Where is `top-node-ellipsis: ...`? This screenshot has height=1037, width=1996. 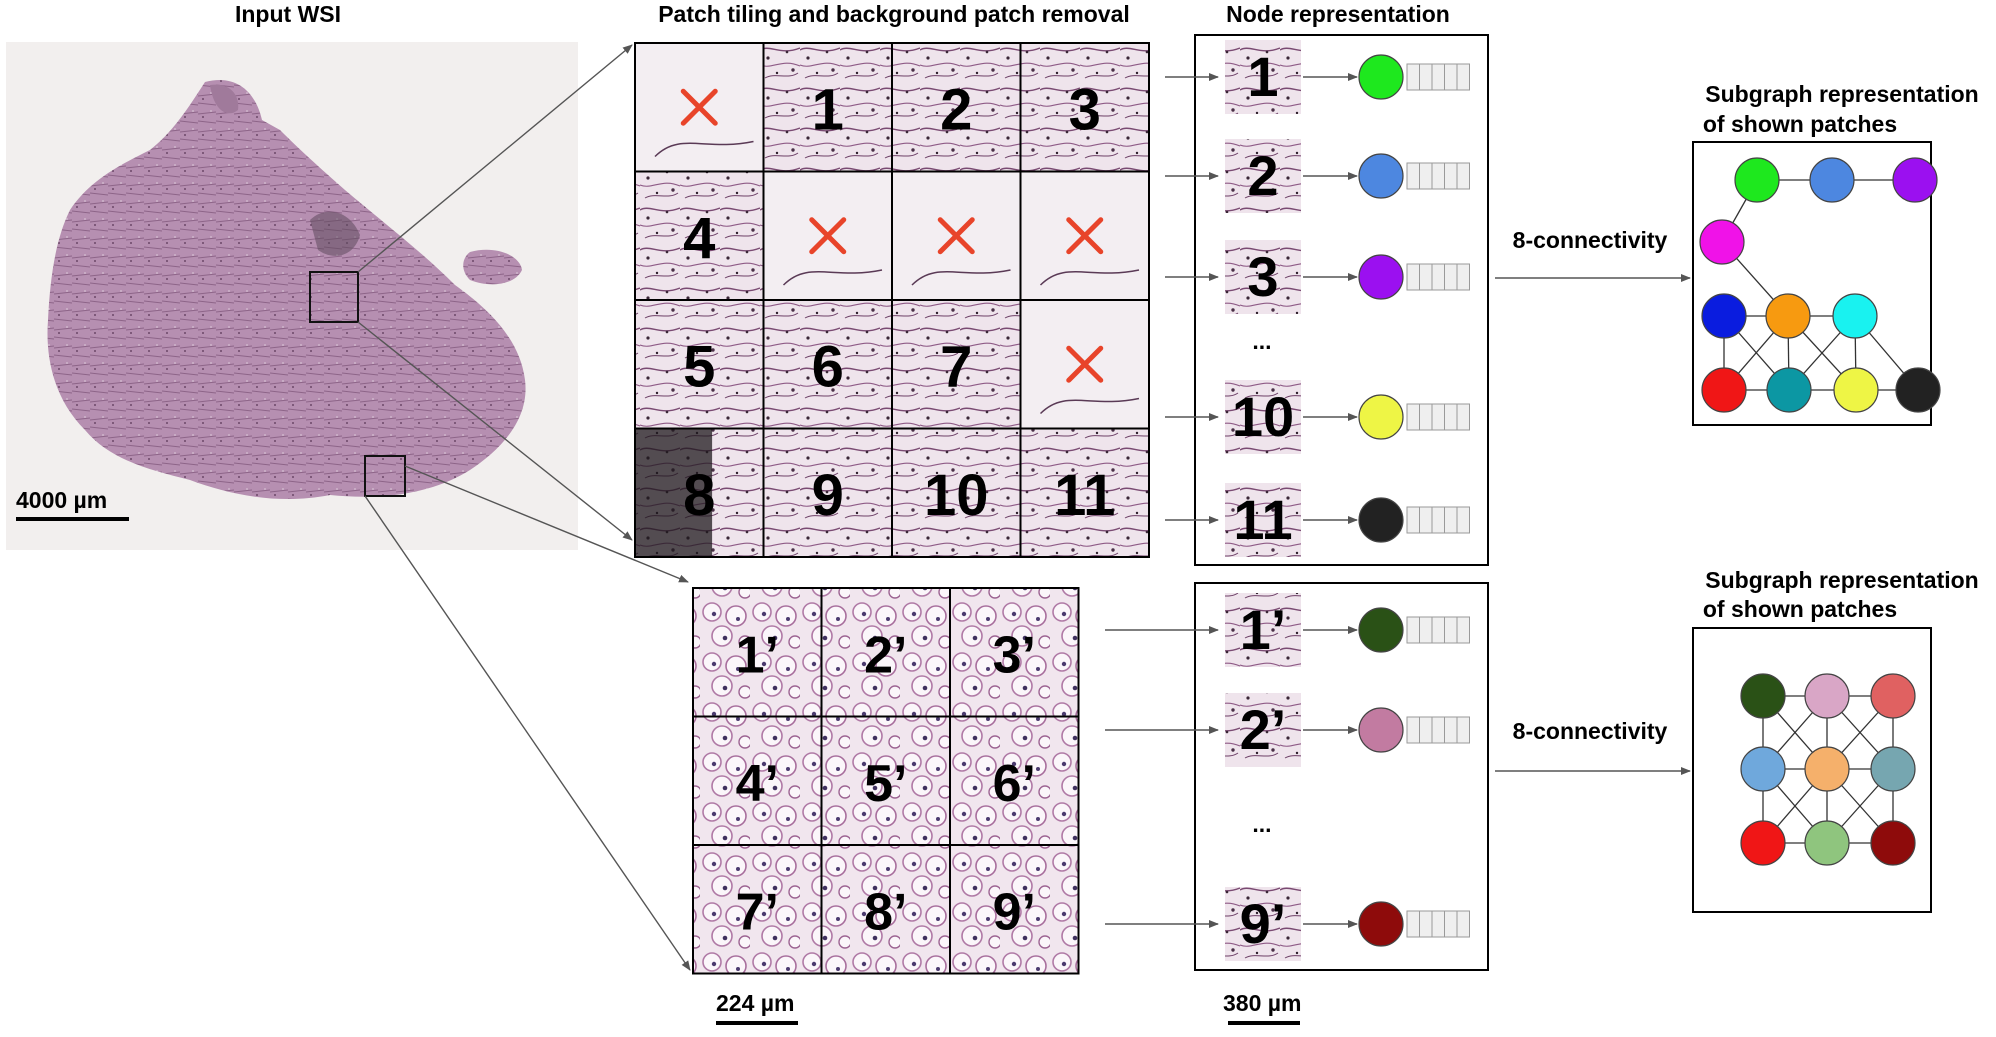 top-node-ellipsis: ... is located at coordinates (1261, 341).